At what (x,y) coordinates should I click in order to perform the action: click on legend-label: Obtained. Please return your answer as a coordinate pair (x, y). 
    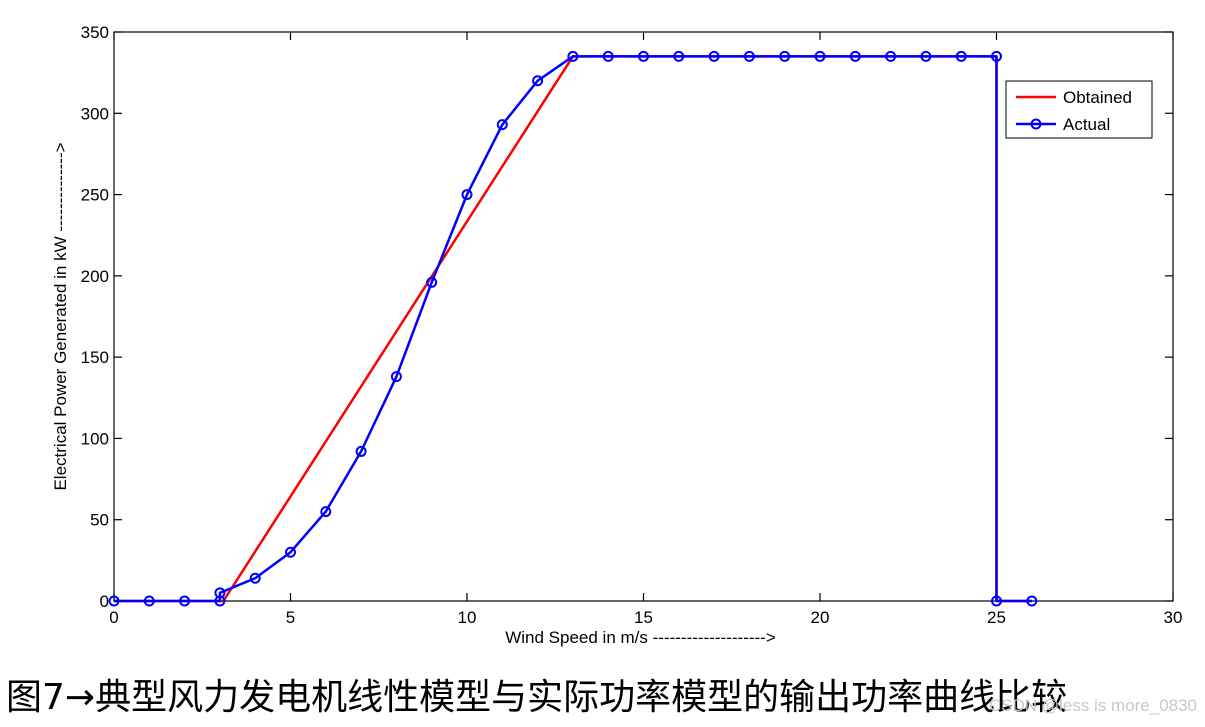
    Looking at the image, I should click on (1097, 97).